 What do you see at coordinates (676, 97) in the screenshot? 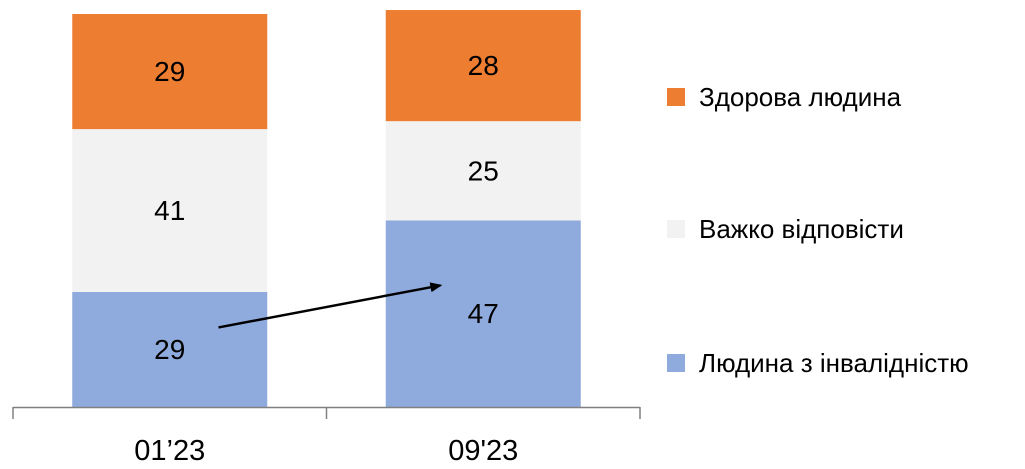
I see `legend-swatch-здорова-людина` at bounding box center [676, 97].